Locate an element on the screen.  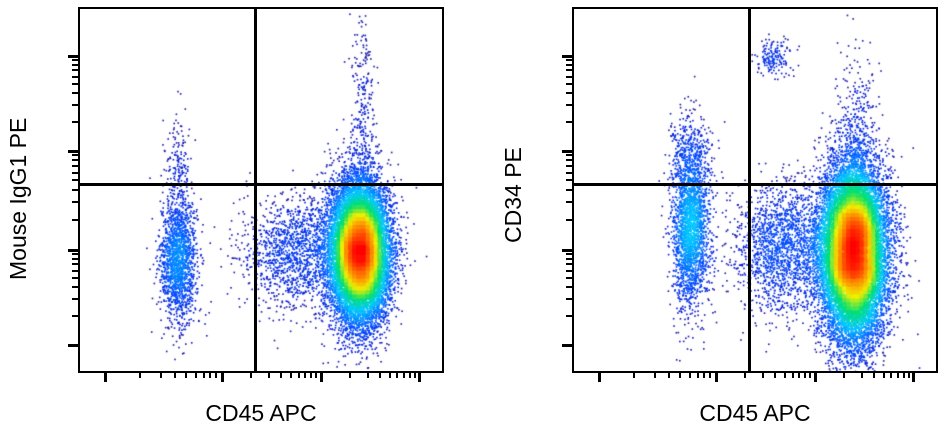
quadrant-line-horizontal is located at coordinates (755, 184).